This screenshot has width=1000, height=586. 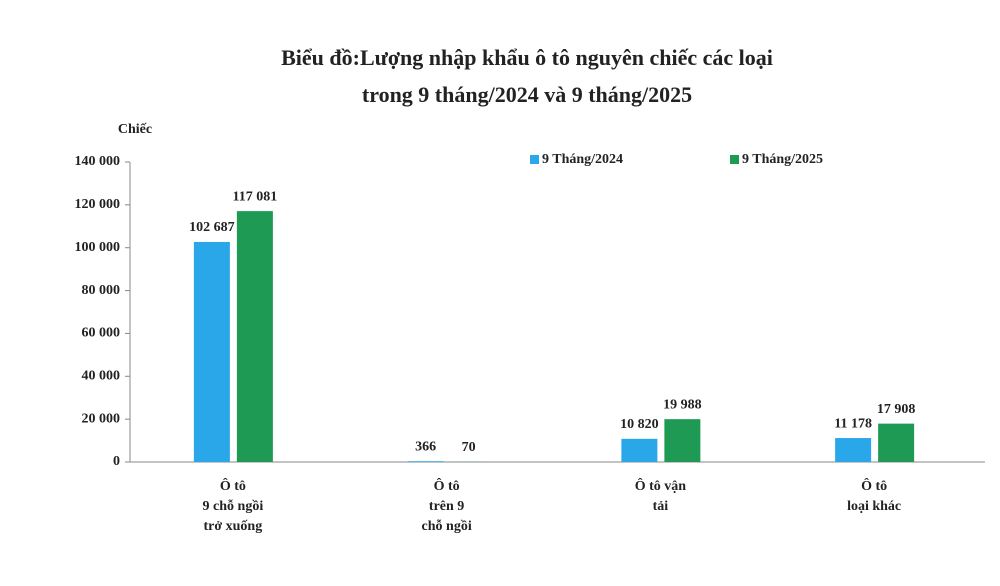 I want to click on value-label: 17 908, so click(x=896, y=409).